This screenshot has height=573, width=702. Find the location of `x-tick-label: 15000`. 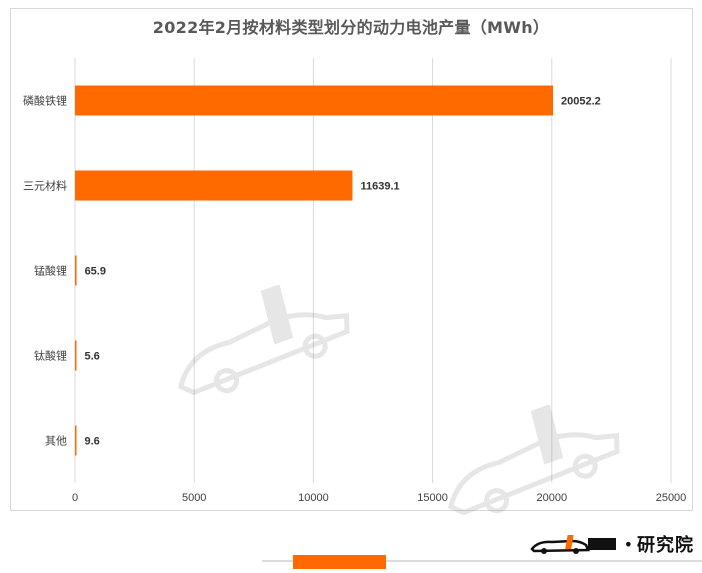

x-tick-label: 15000 is located at coordinates (432, 498).